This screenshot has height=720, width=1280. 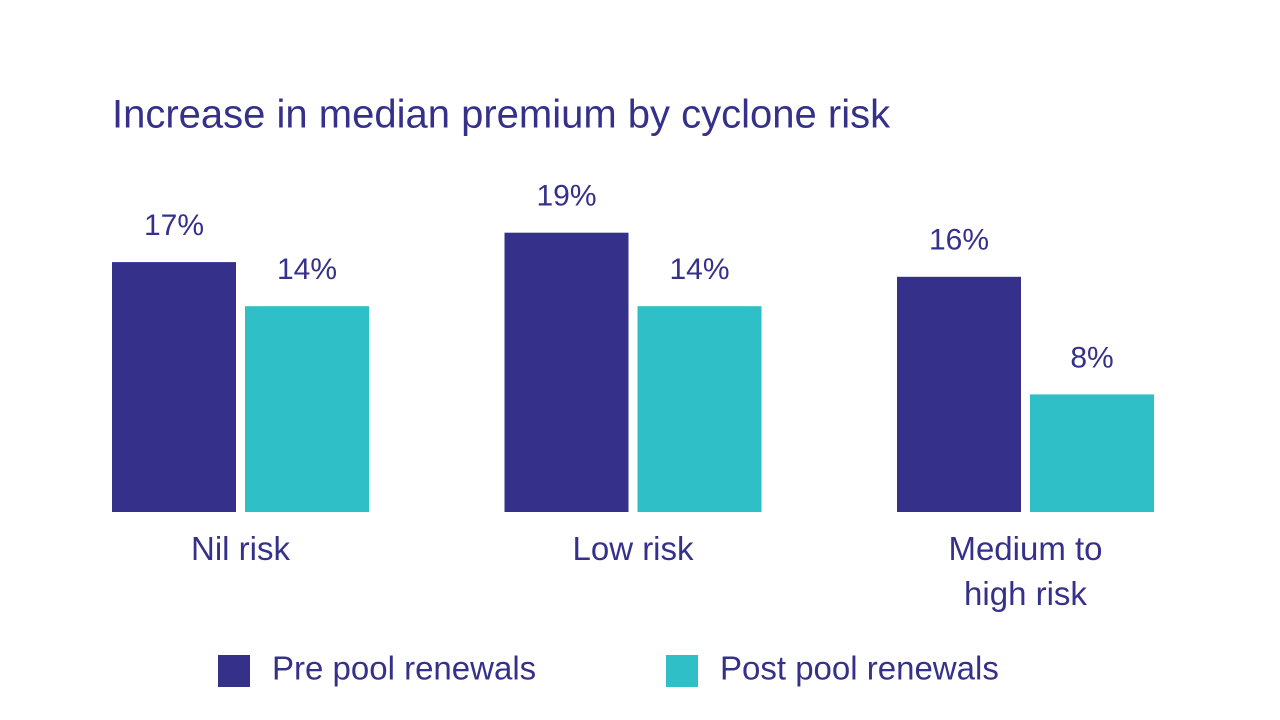 What do you see at coordinates (174, 225) in the screenshot?
I see `value-label: 17%` at bounding box center [174, 225].